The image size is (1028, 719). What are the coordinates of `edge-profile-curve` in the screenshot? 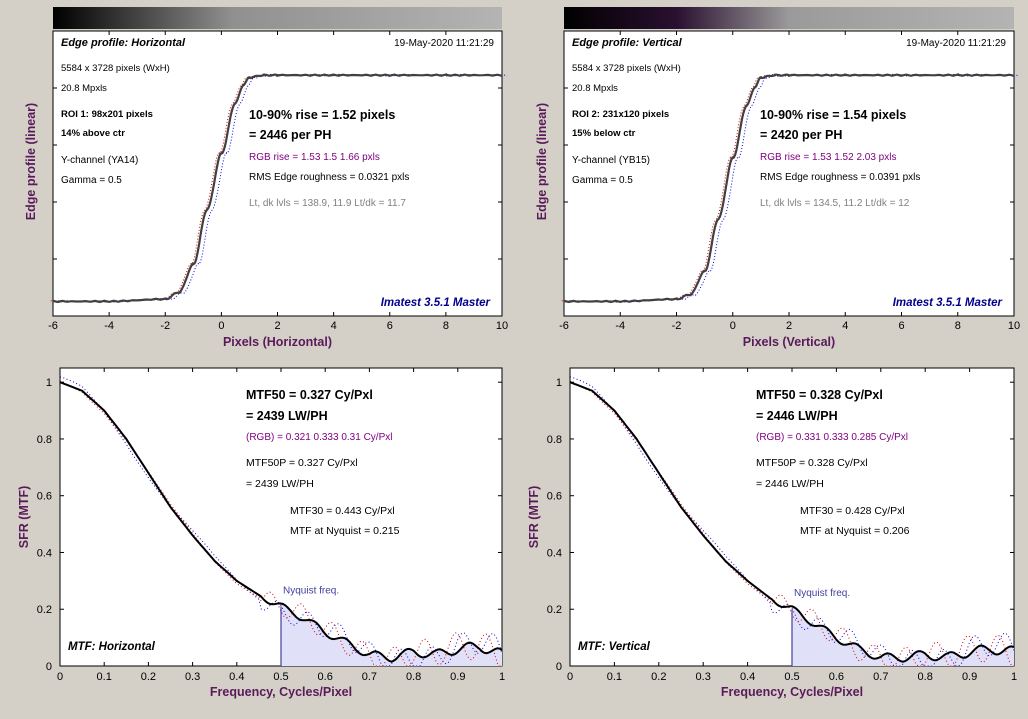 It's located at (277, 188).